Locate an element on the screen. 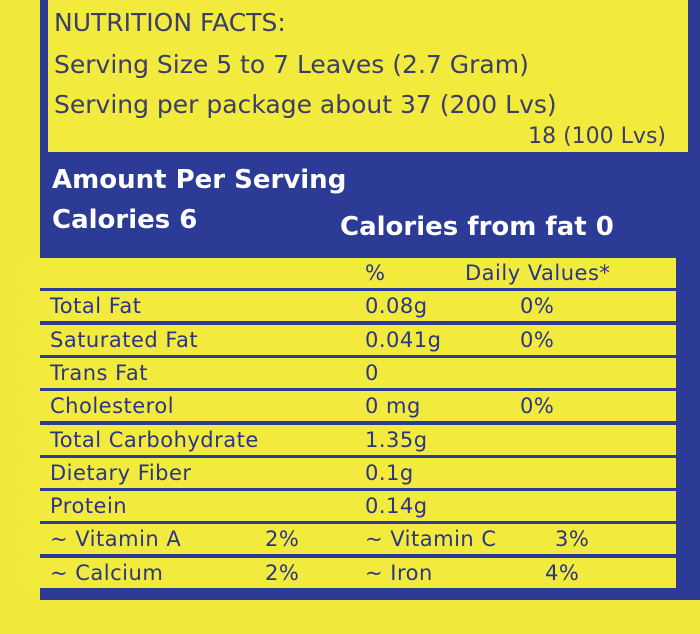 The height and width of the screenshot is (634, 700). table-cell: 0.08g is located at coordinates (396, 306).